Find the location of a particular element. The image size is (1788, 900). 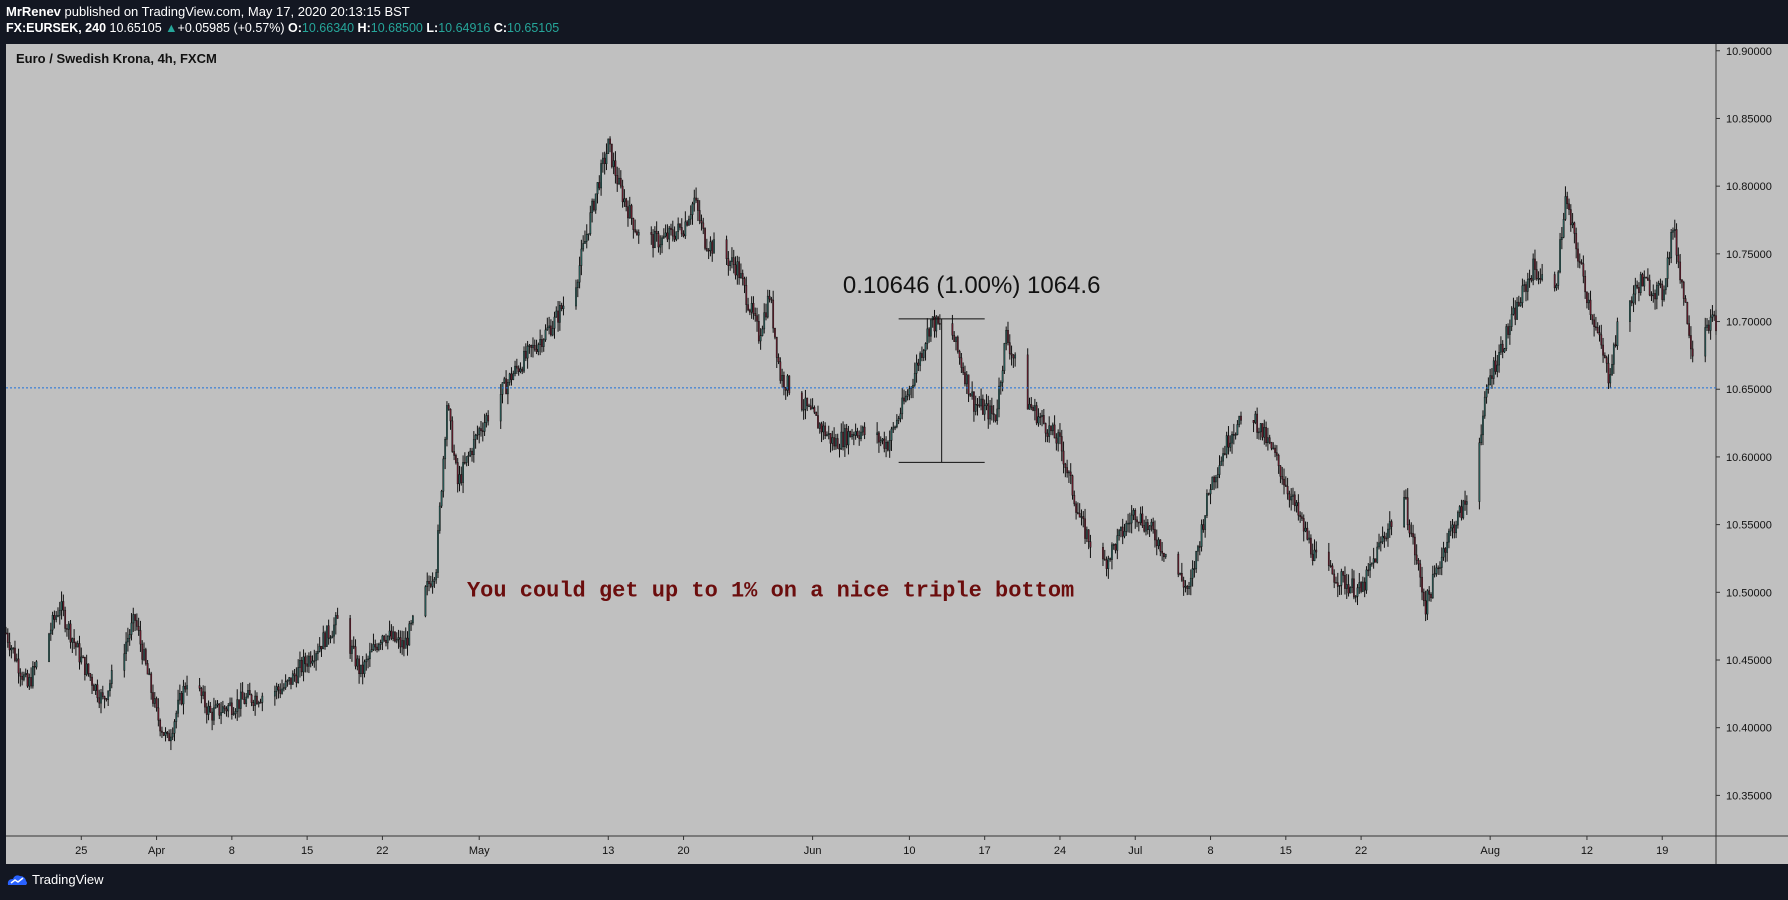

y-tick-label: 10.85000 is located at coordinates (1749, 119).